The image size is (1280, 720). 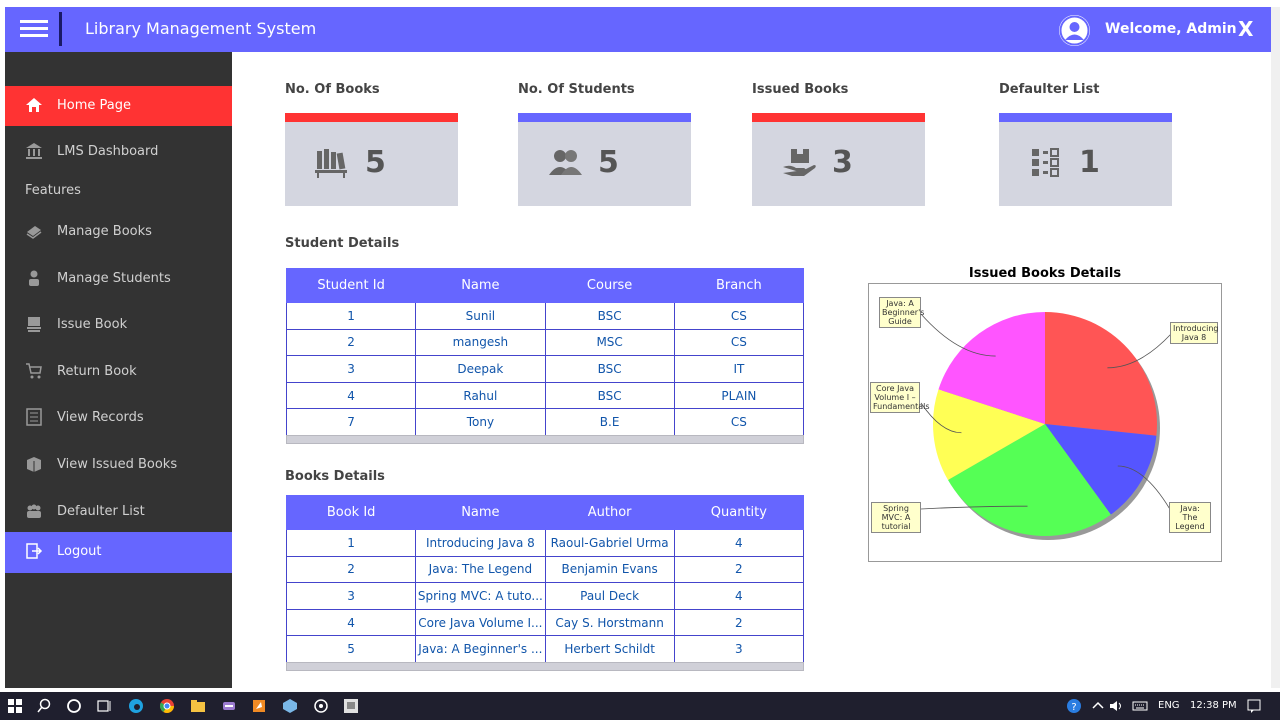 I want to click on sidebar-item-label: View Records, so click(x=100, y=417).